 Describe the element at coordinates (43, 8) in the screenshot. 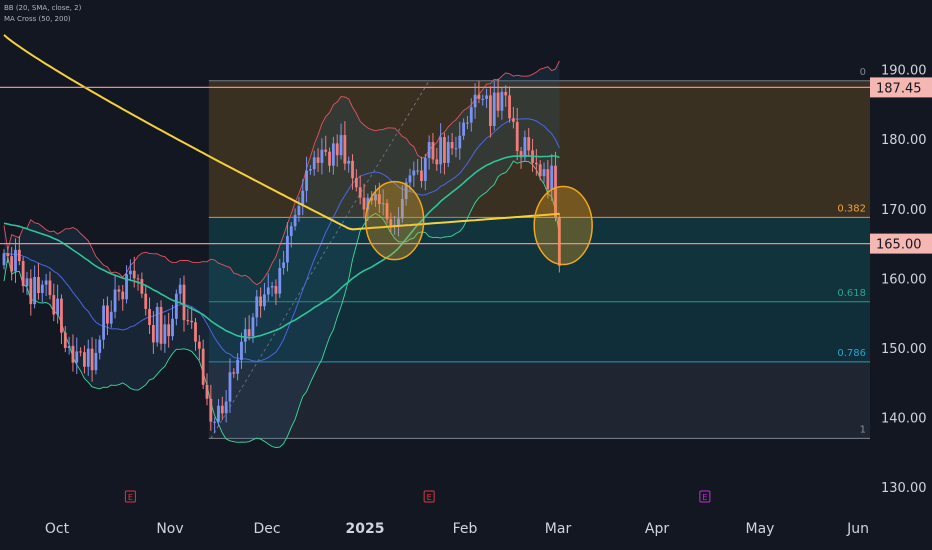

I see `indicator-label-bb: BB (20, SMA, close, 2)` at that location.